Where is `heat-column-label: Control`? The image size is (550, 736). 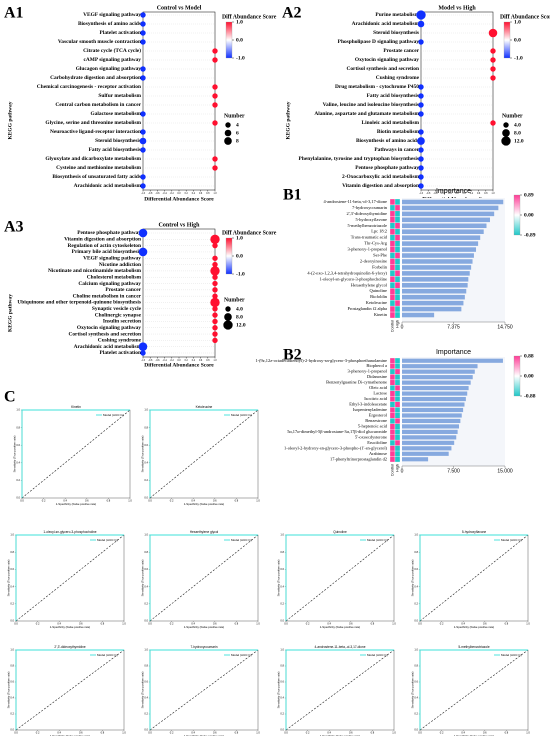
heat-column-label: Control is located at coordinates (393, 326).